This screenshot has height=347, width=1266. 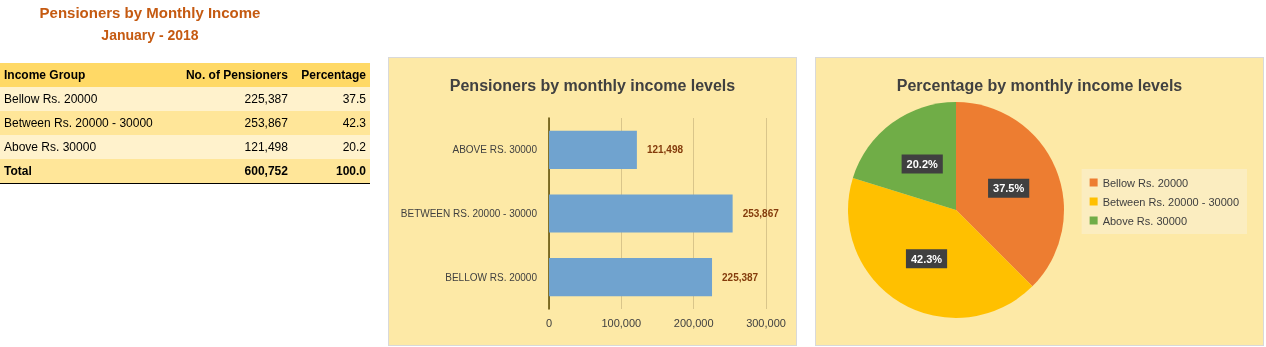 I want to click on data-label: 100.0, so click(x=330, y=171).